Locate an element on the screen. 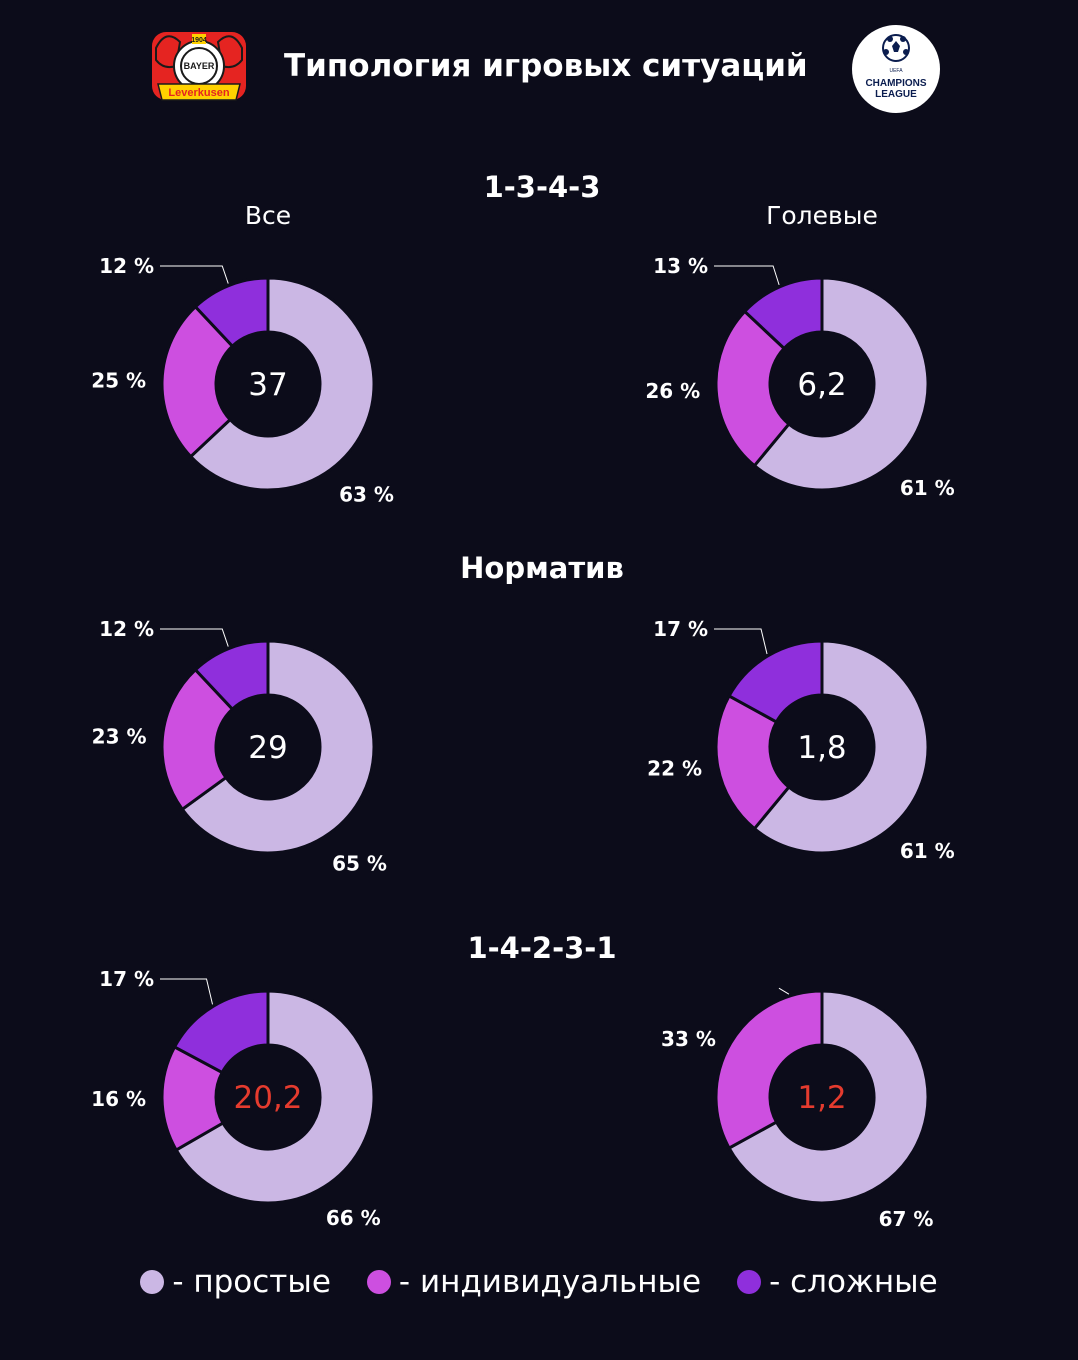 The width and height of the screenshot is (1078, 1360). legend-item-simple: - простые is located at coordinates (235, 1282).